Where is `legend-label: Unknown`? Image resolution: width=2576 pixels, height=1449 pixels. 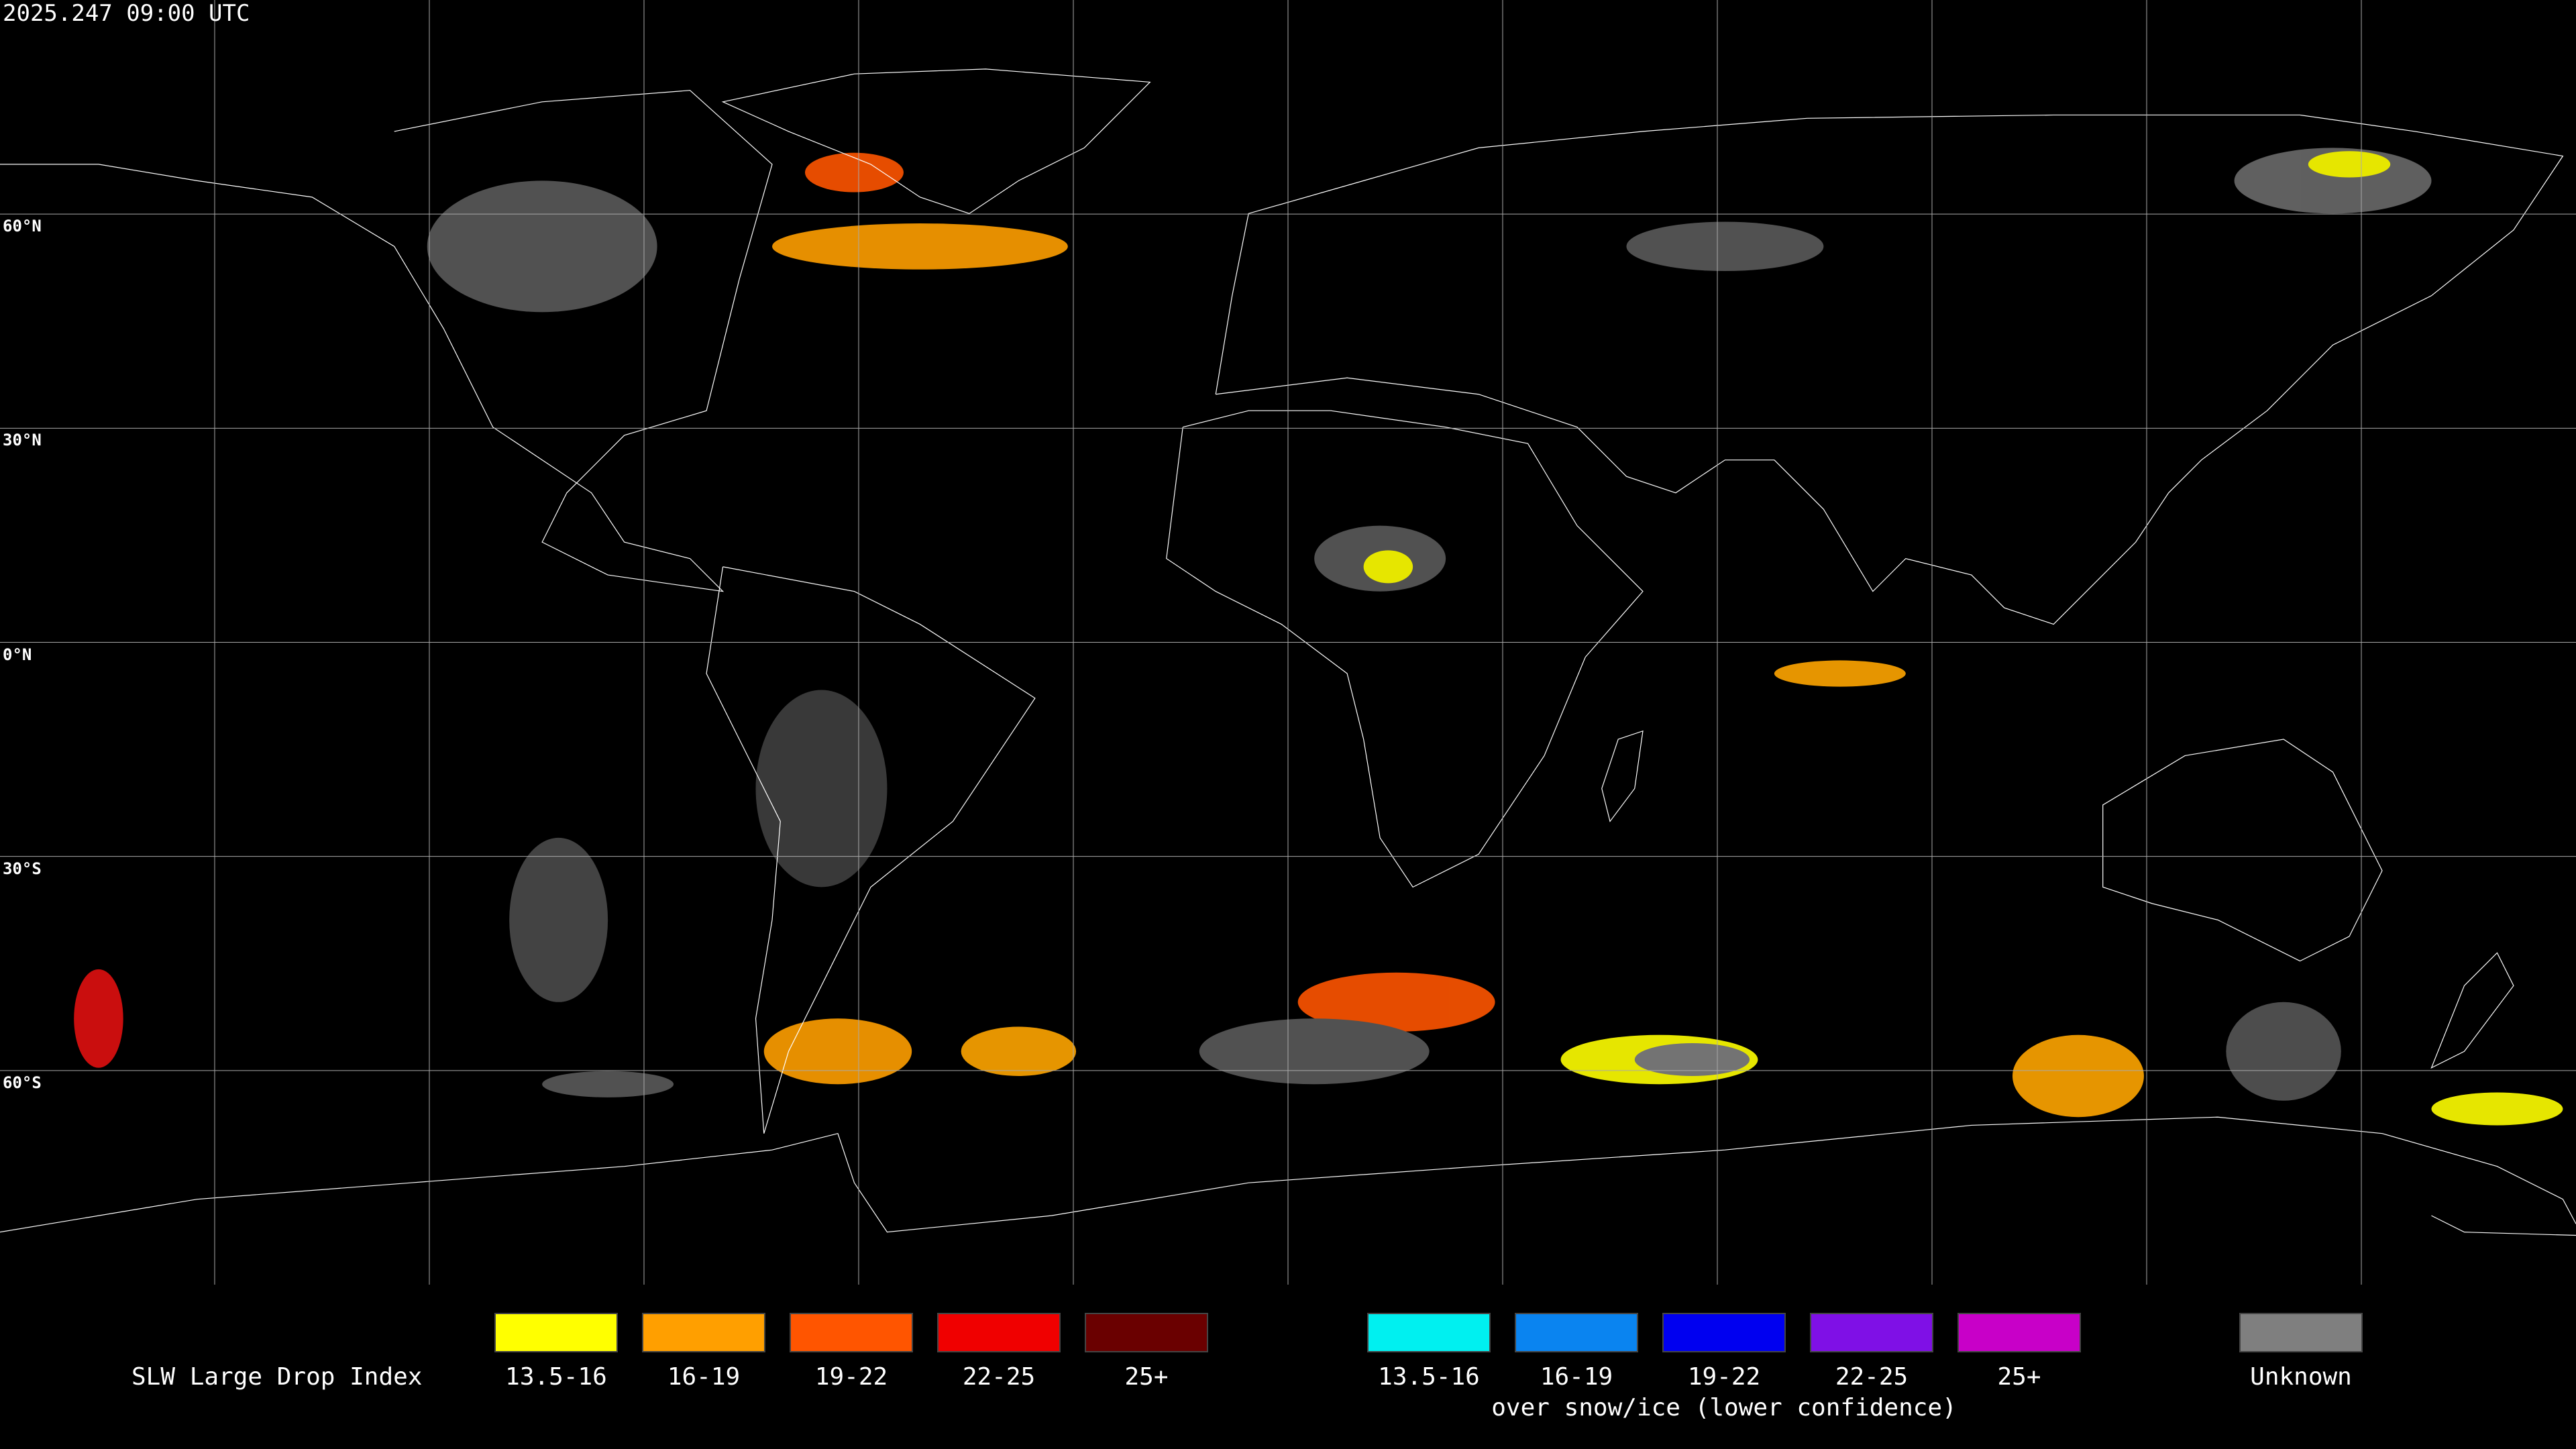
legend-label: Unknown is located at coordinates (2301, 1377).